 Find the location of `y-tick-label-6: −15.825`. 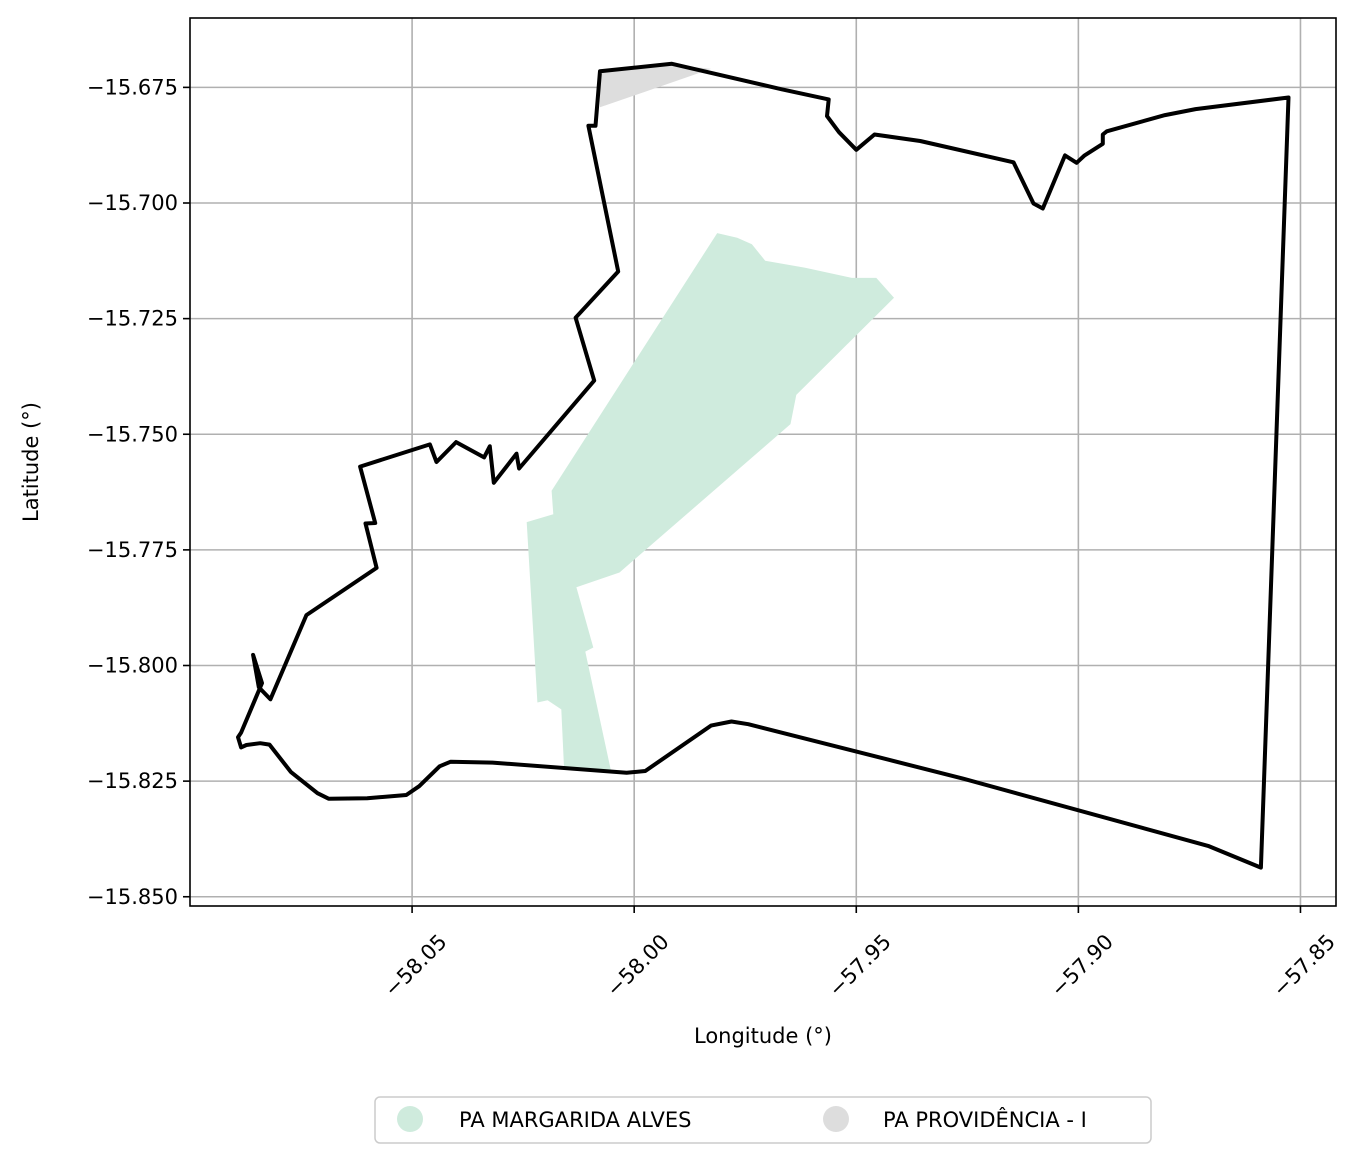

y-tick-label-6: −15.825 is located at coordinates (132, 781).